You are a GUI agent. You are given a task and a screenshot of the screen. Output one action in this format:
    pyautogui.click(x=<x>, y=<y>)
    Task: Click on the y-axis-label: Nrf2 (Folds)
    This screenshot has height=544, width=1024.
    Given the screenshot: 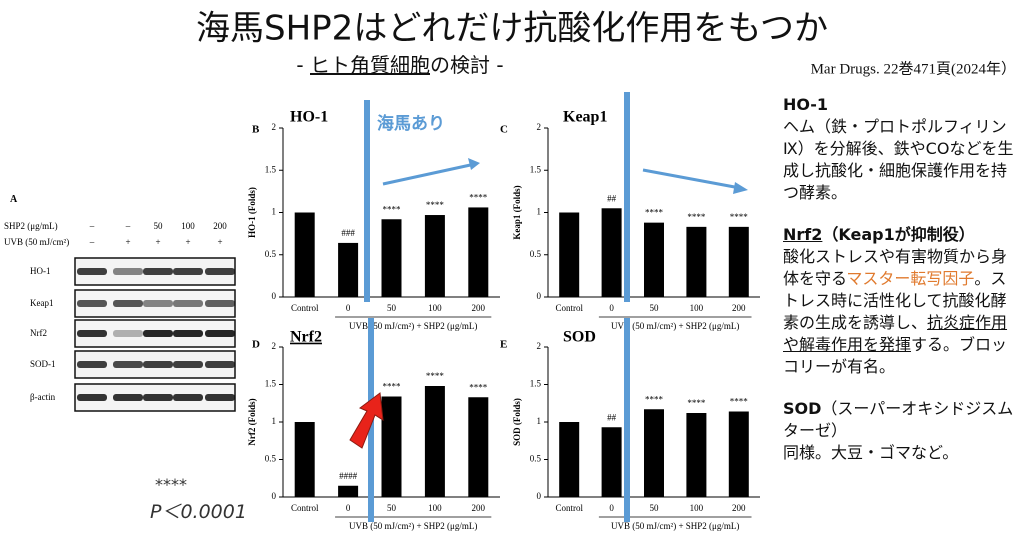 What is the action you would take?
    pyautogui.click(x=252, y=421)
    